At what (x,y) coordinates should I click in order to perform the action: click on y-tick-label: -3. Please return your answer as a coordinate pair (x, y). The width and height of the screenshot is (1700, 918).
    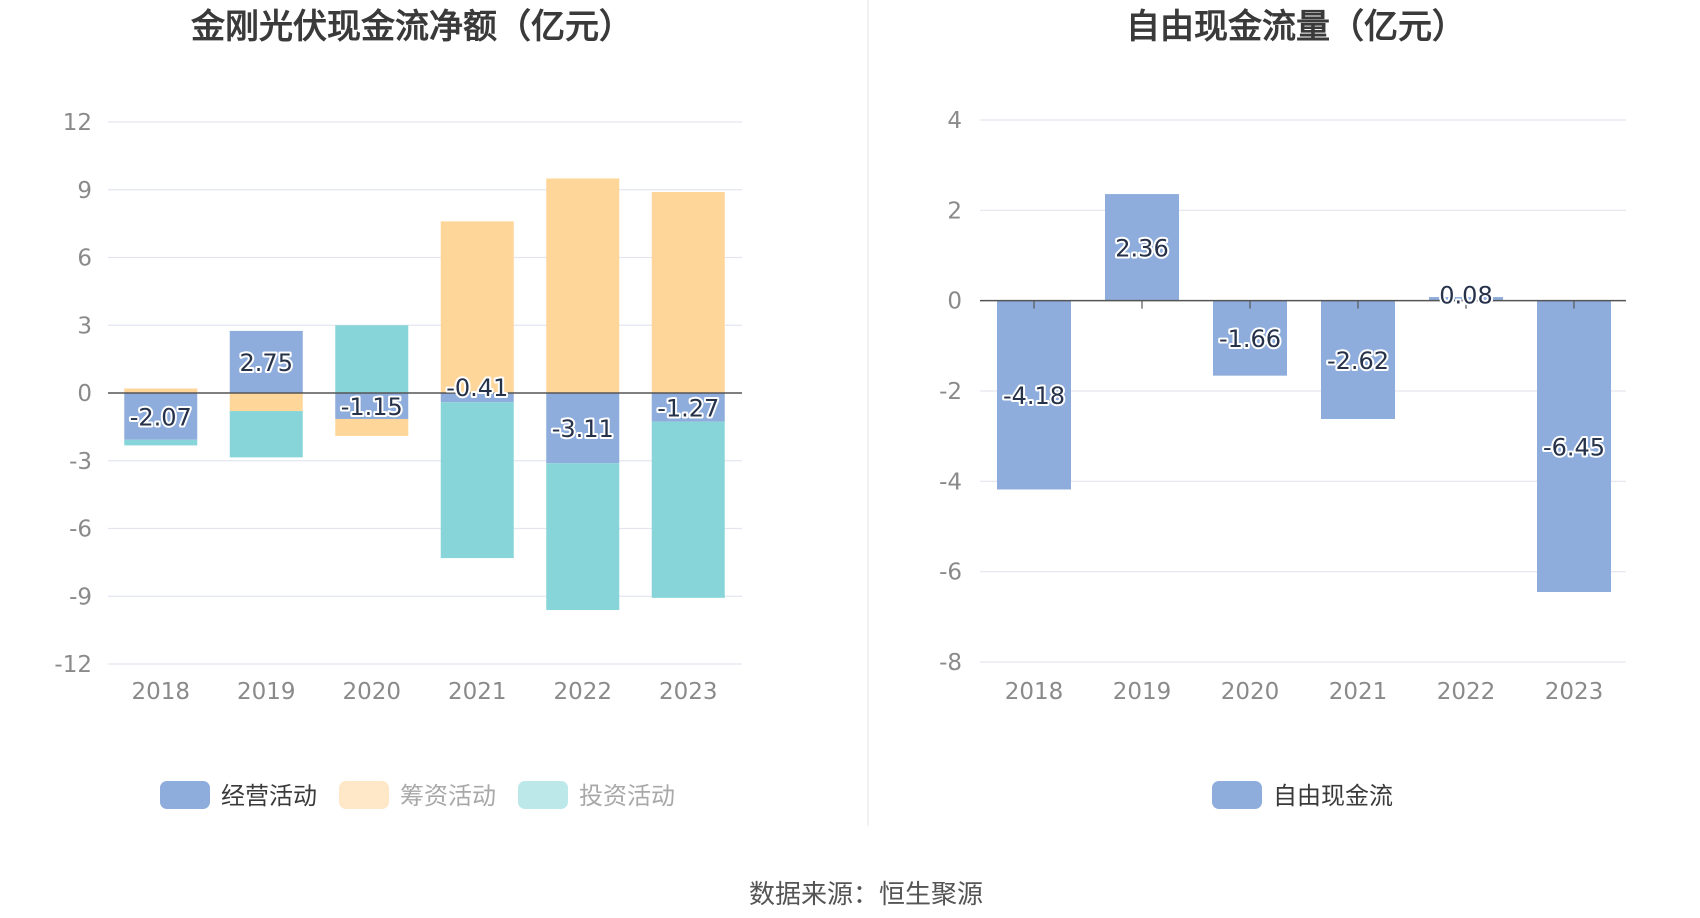
    Looking at the image, I should click on (80, 462).